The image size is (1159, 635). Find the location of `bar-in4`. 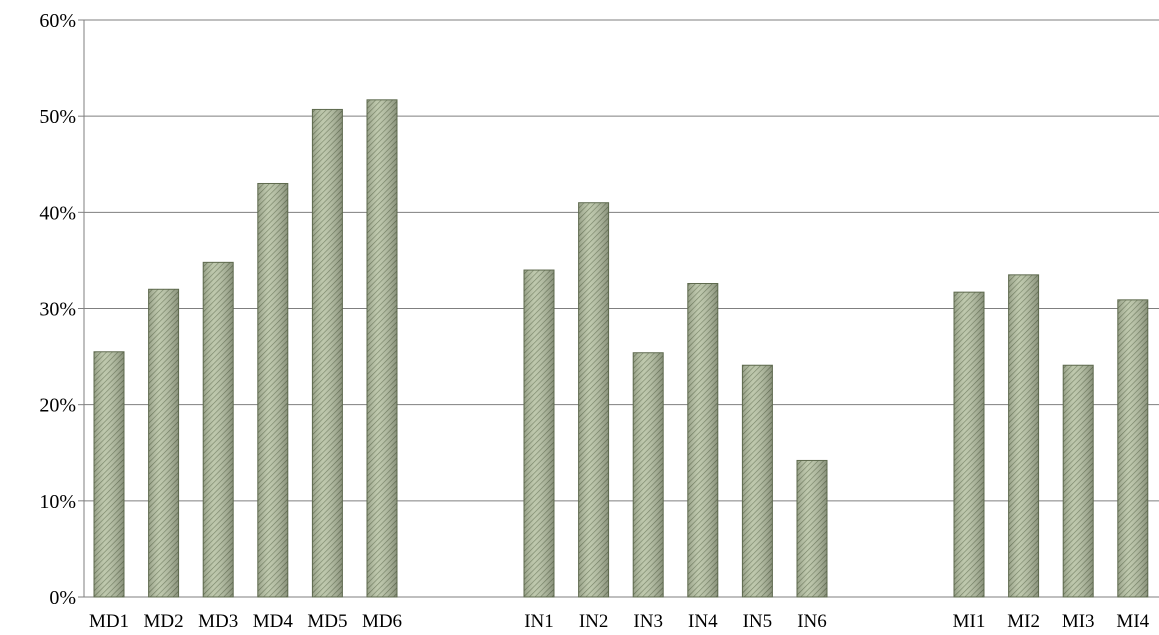

bar-in4 is located at coordinates (703, 440).